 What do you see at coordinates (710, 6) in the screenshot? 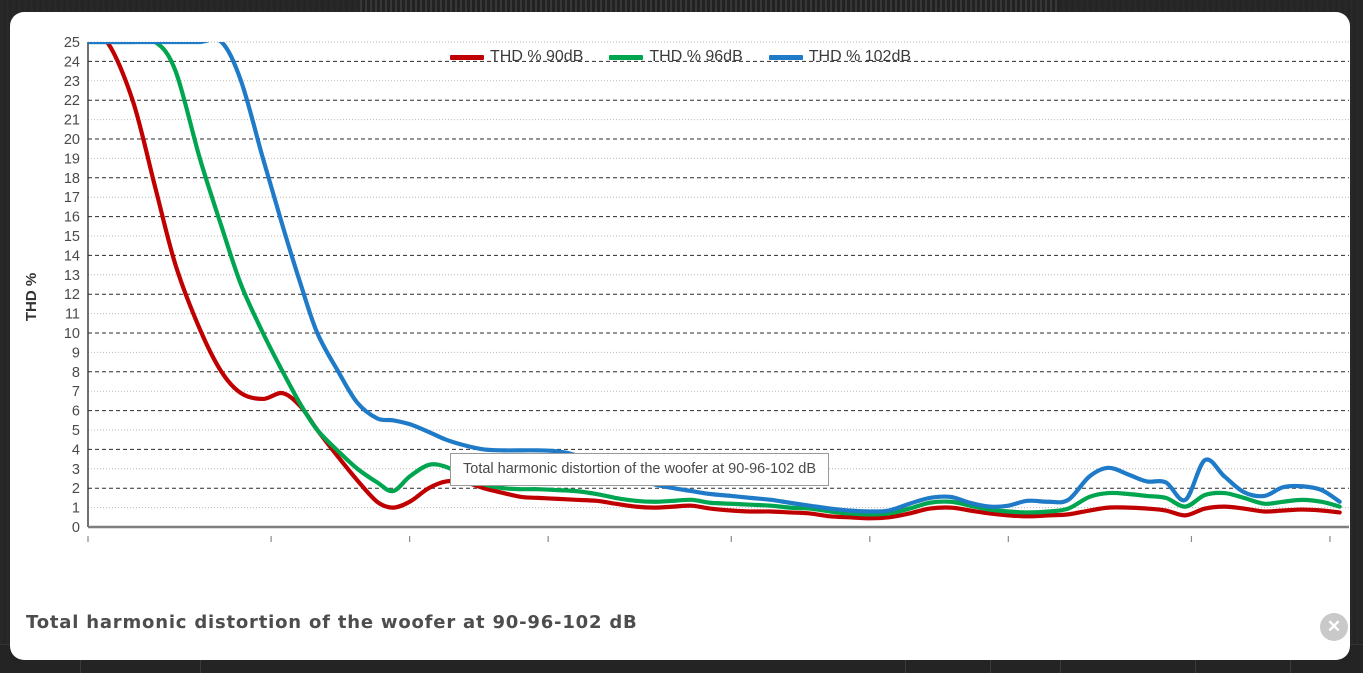
I see `background-band-top` at bounding box center [710, 6].